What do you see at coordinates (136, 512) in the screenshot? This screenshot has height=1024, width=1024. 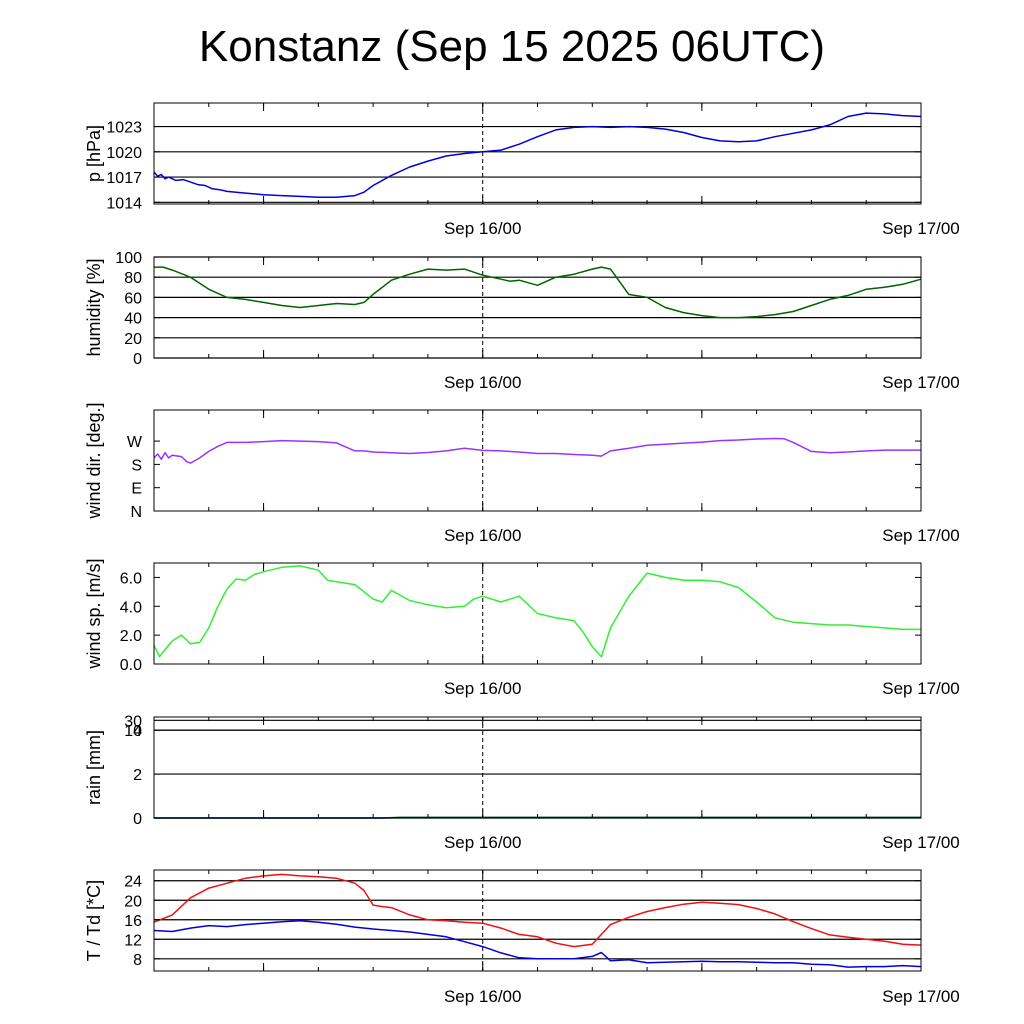 I see `y-tick-label: N` at bounding box center [136, 512].